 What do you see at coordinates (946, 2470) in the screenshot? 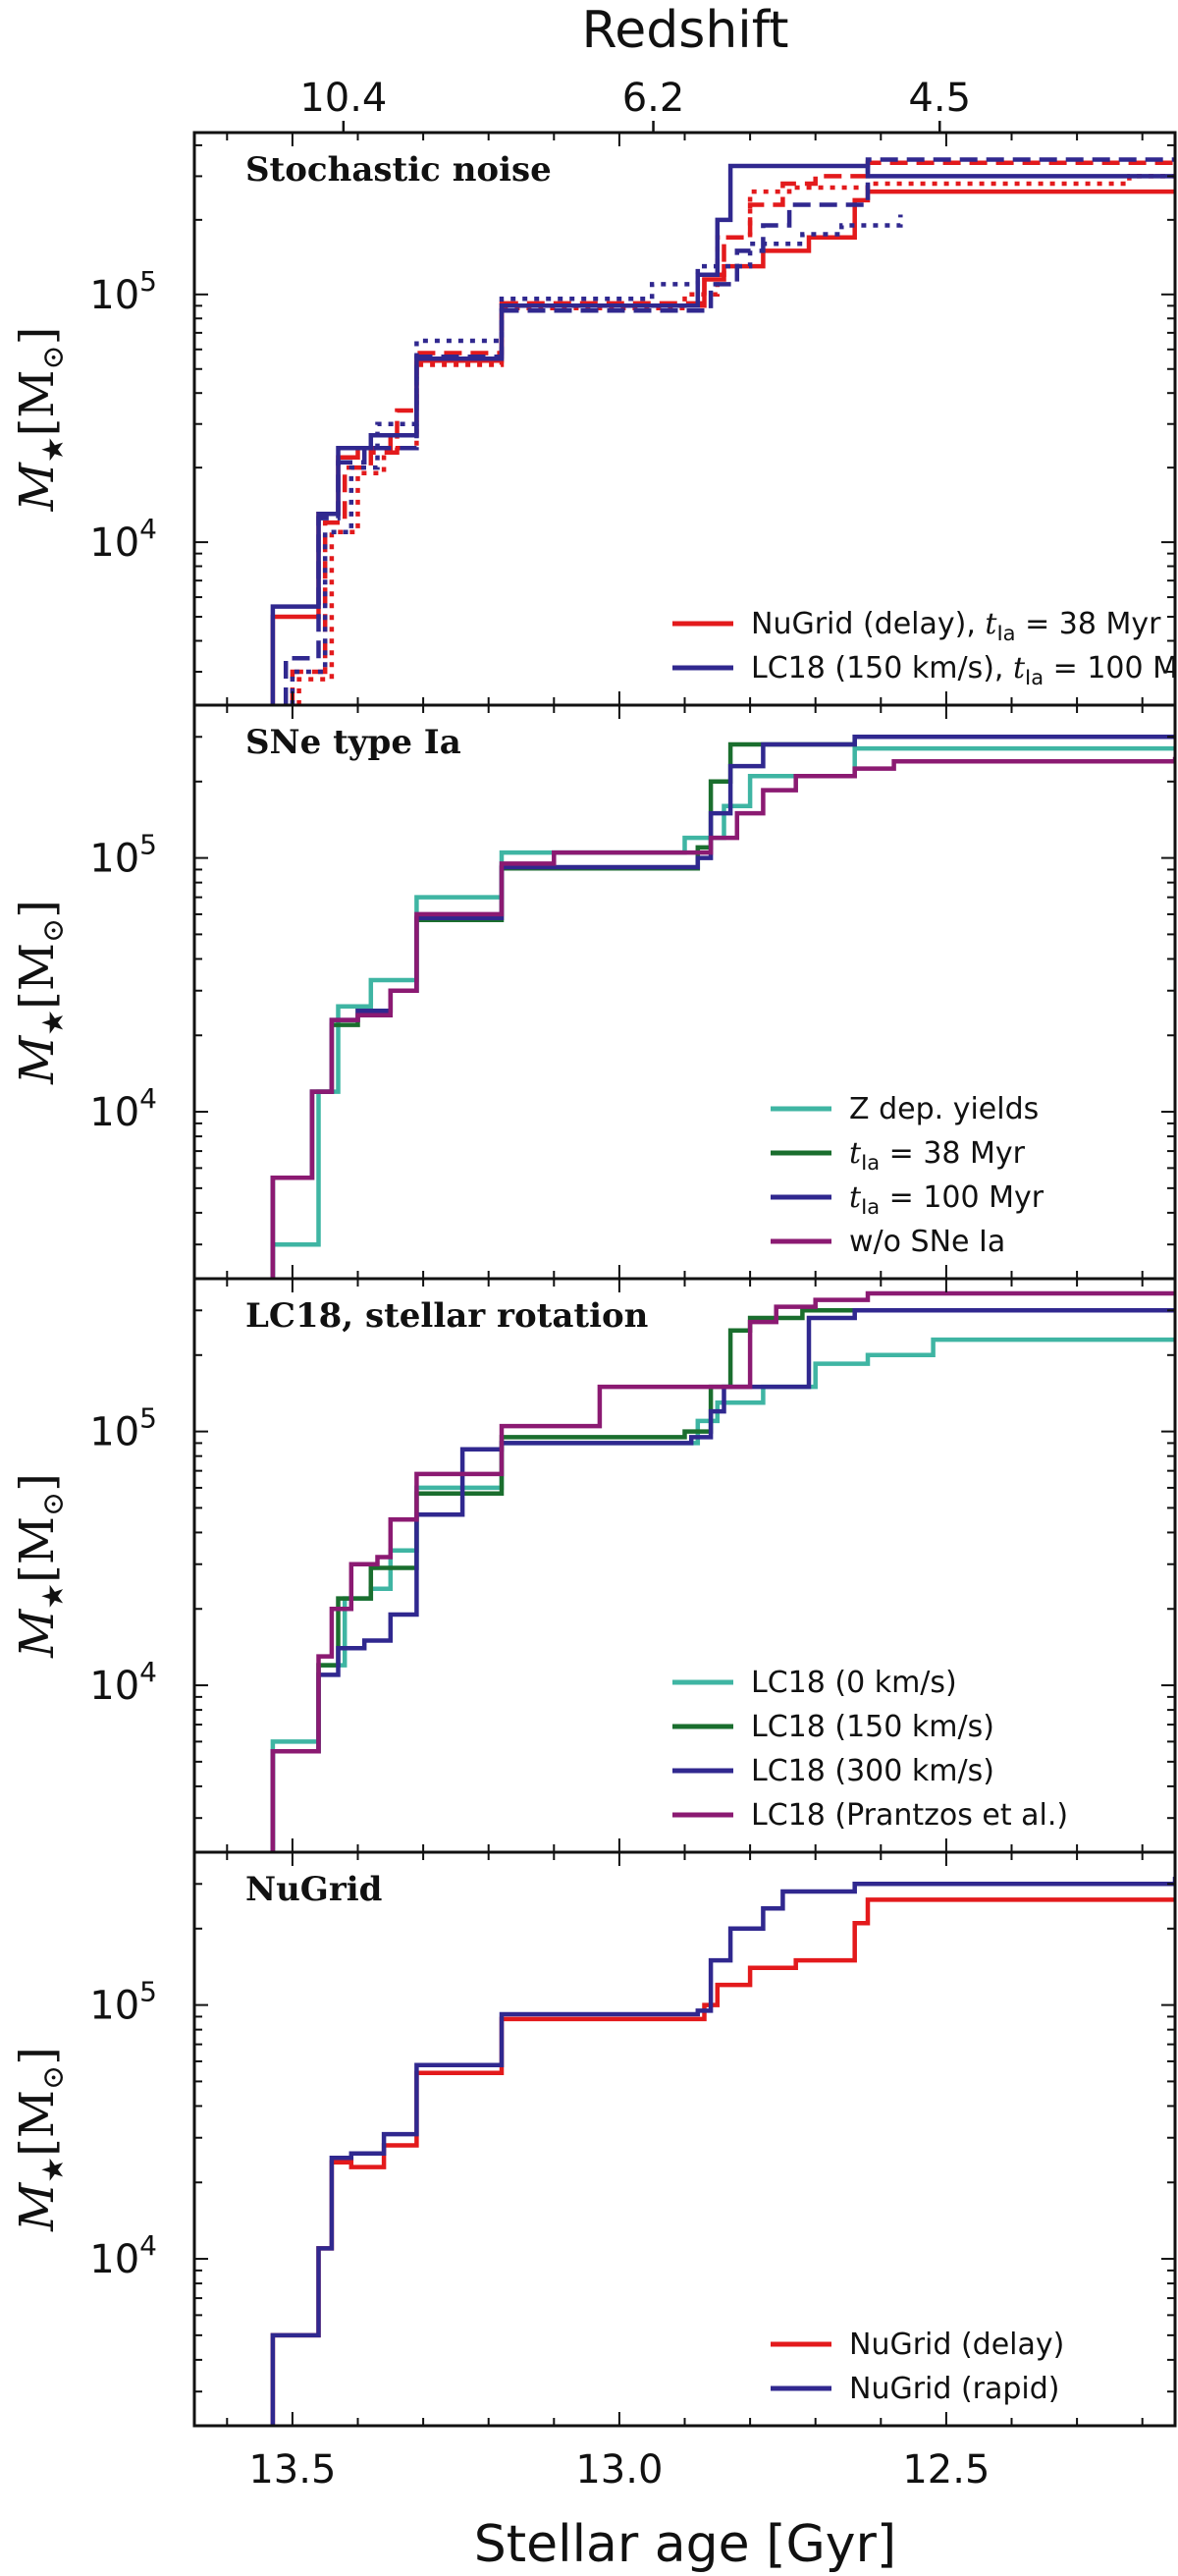
I see `x-tick-label: 12.5` at bounding box center [946, 2470].